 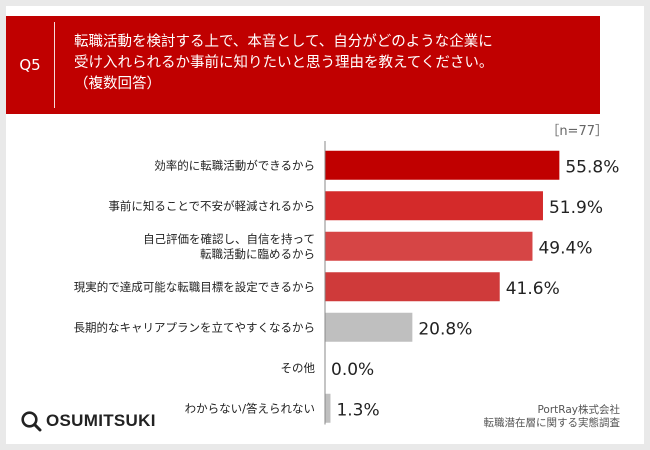 I want to click on logo-text: OSUMITSUKI, so click(x=101, y=420).